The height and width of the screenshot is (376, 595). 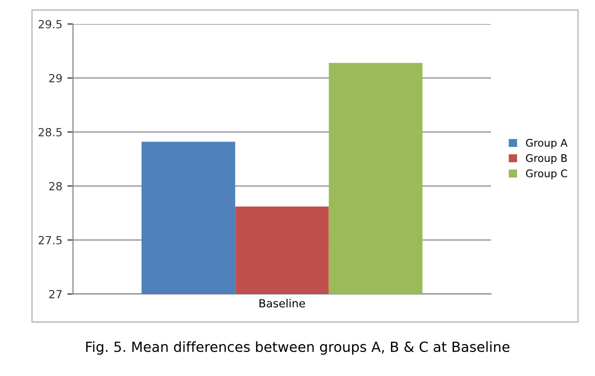 What do you see at coordinates (55, 186) in the screenshot?
I see `y-tick-label: 28` at bounding box center [55, 186].